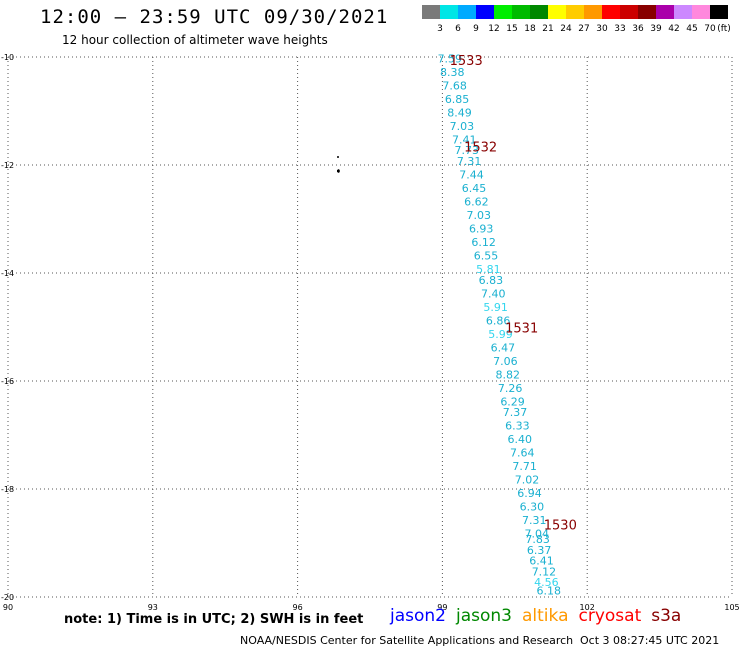 The width and height of the screenshot is (740, 650). What do you see at coordinates (7, 57) in the screenshot?
I see `lat-tick-label: -10` at bounding box center [7, 57].